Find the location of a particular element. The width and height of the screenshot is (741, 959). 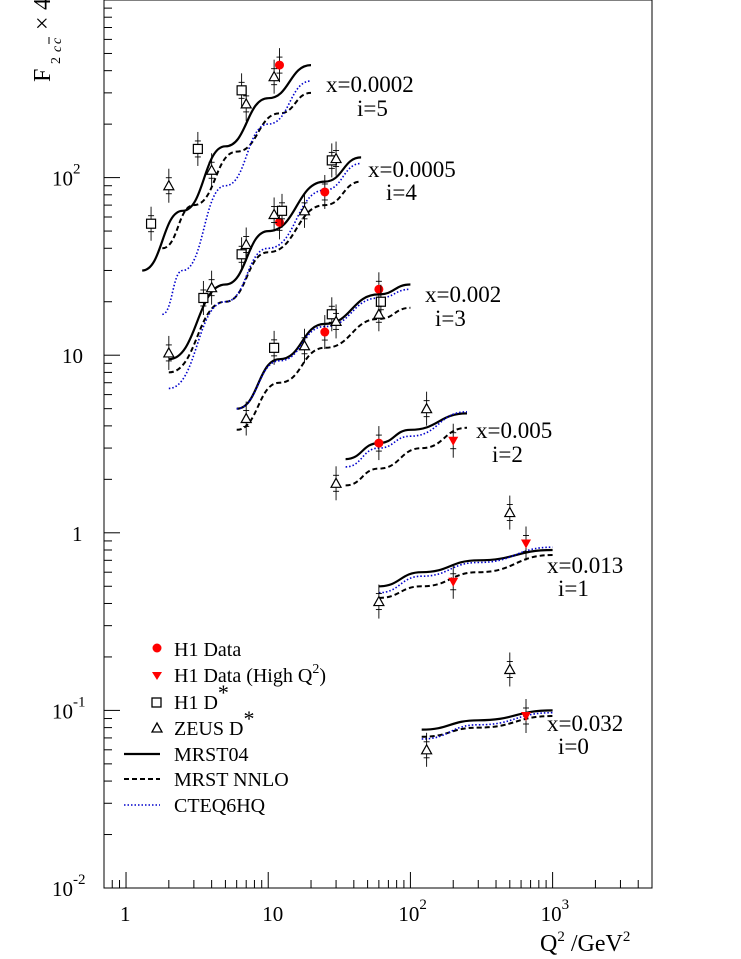

y-tick-label: 10 is located at coordinates (72, 356).